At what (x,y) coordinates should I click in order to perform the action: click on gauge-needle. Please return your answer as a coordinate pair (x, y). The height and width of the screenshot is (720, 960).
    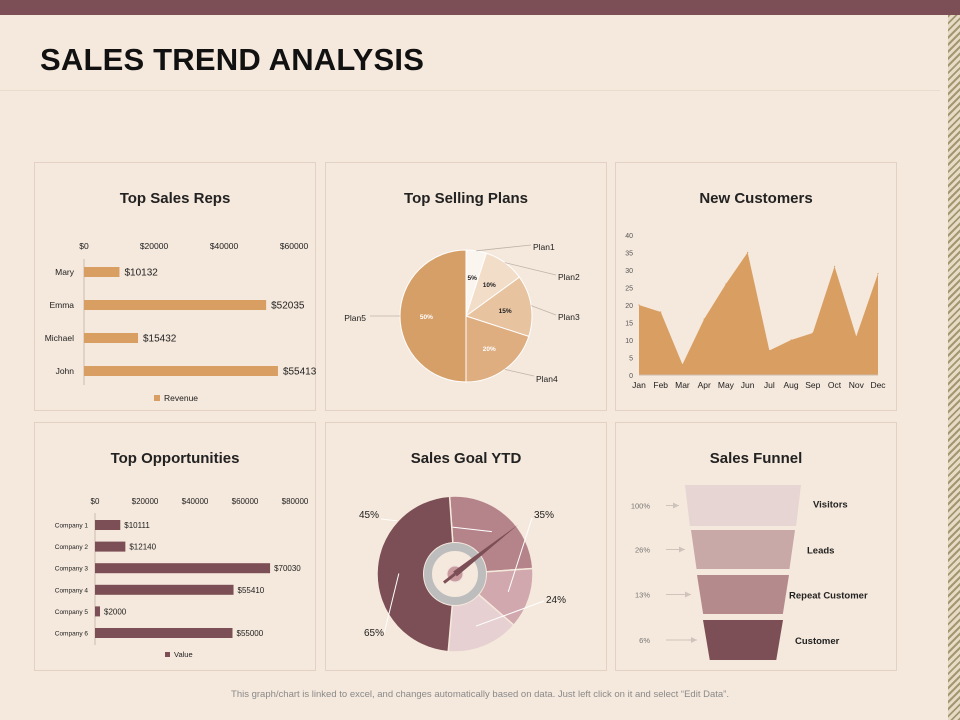
    Looking at the image, I should click on (486, 550).